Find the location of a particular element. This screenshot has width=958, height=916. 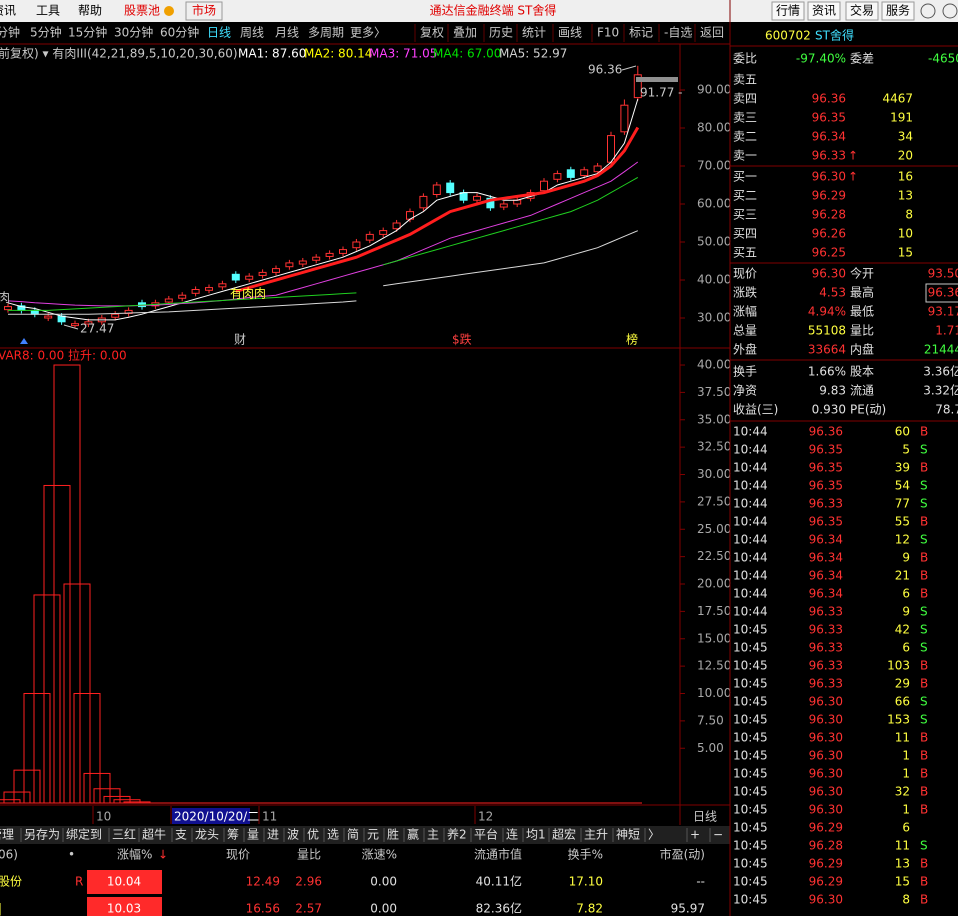

stat-value: 55108 is located at coordinates (827, 331).